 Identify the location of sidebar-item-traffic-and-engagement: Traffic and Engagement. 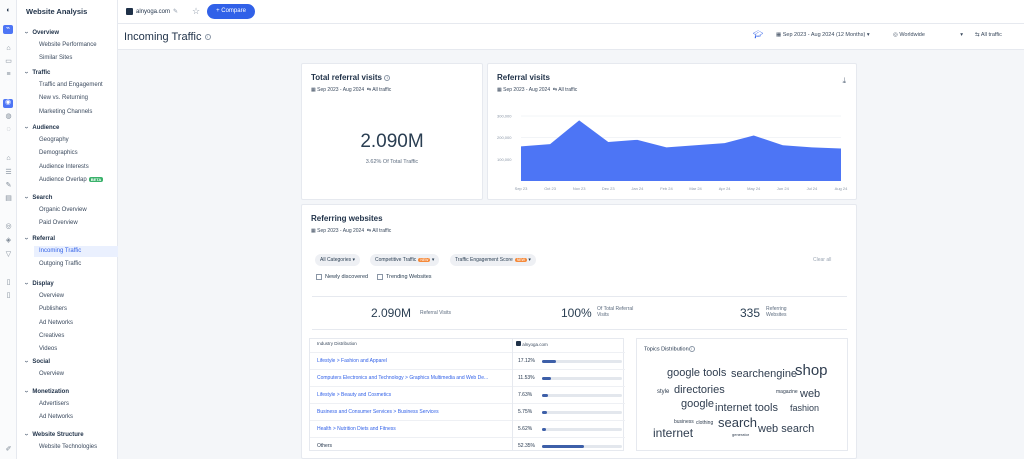
(71, 85).